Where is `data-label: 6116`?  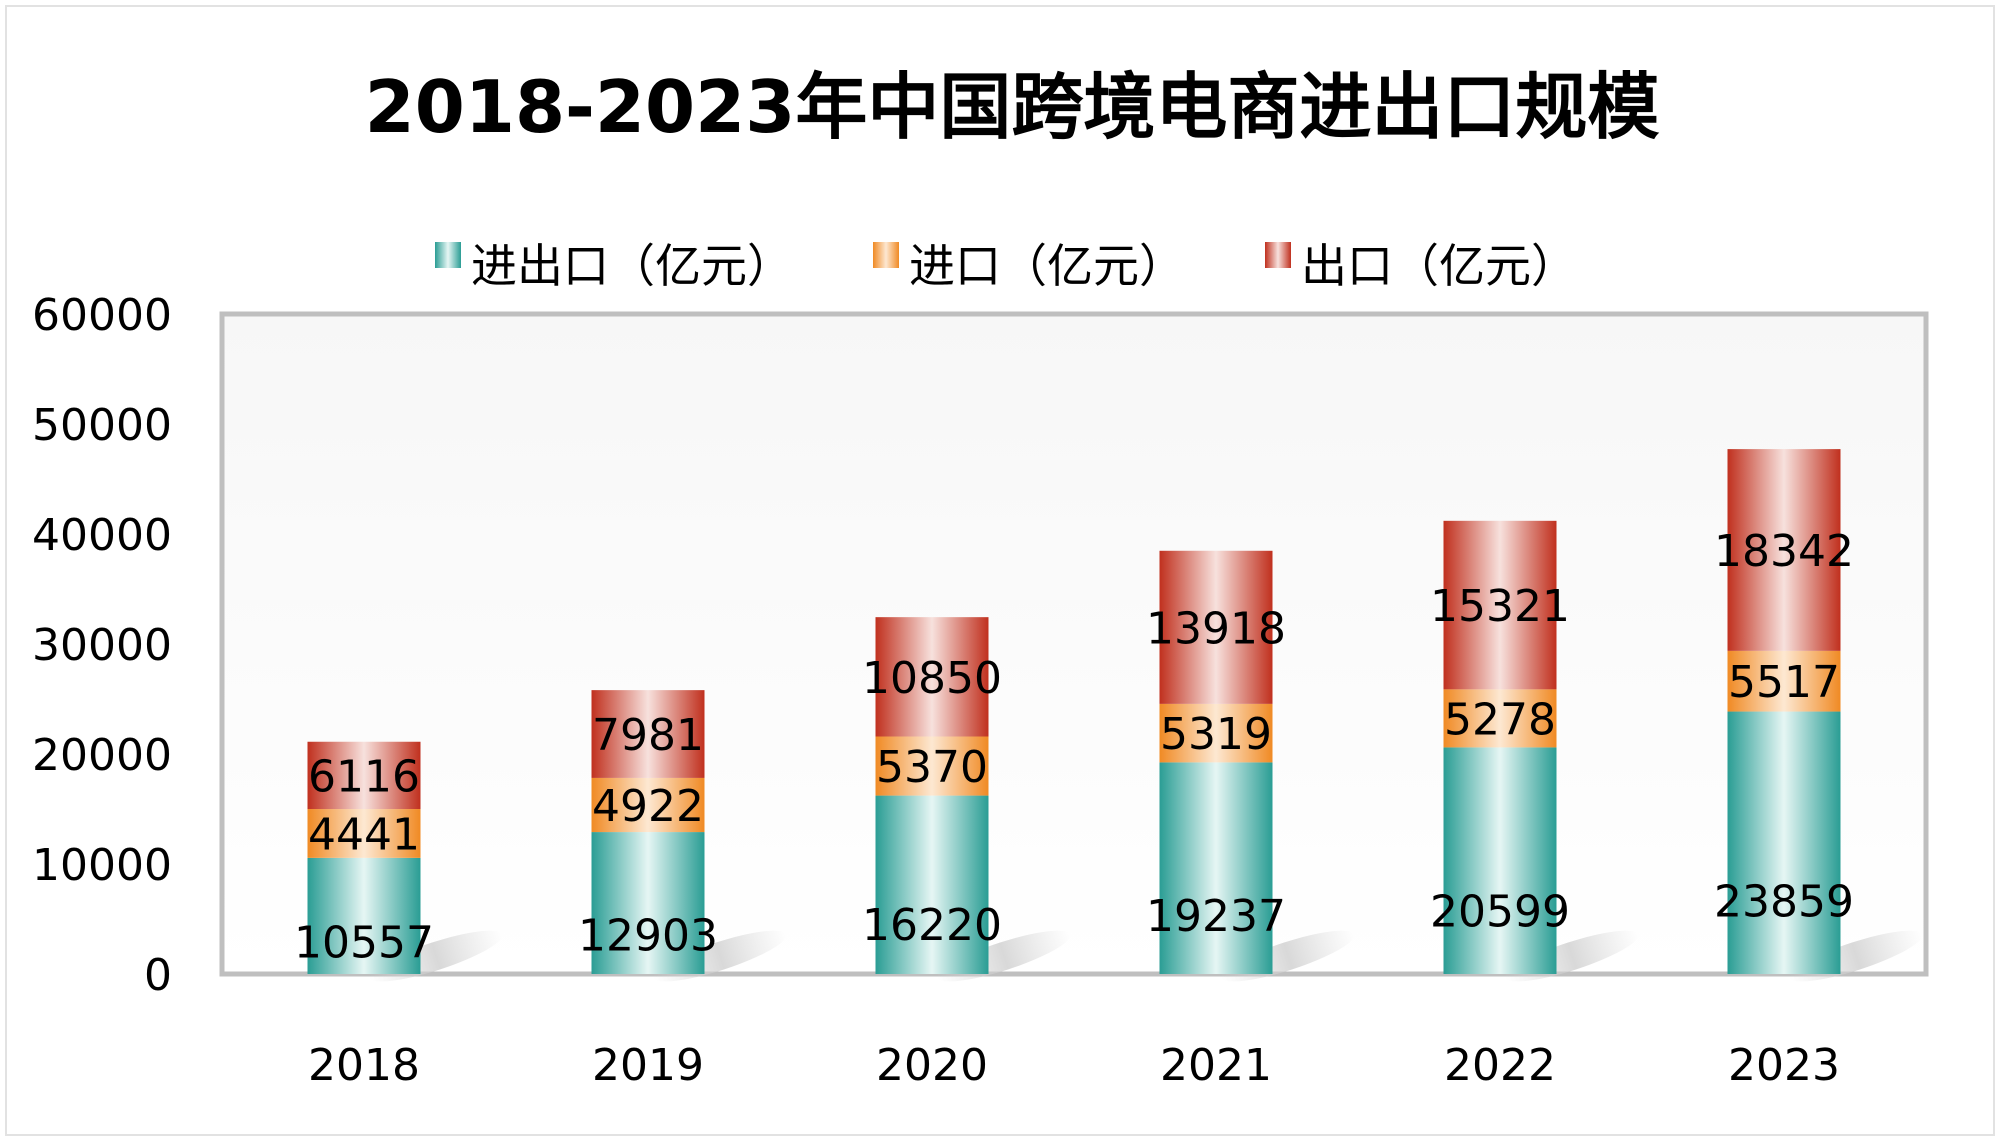
data-label: 6116 is located at coordinates (364, 776).